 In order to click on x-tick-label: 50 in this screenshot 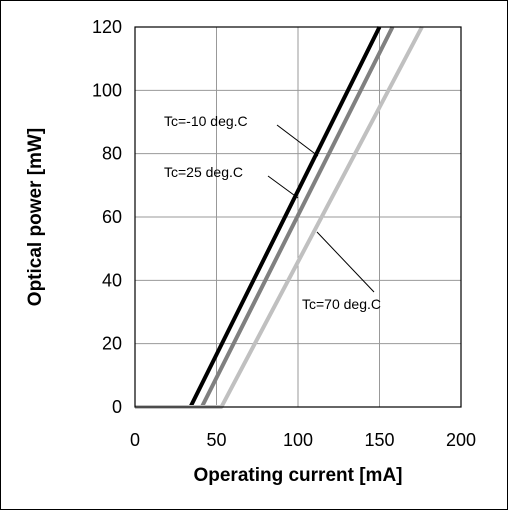, I will do `click(216, 440)`.